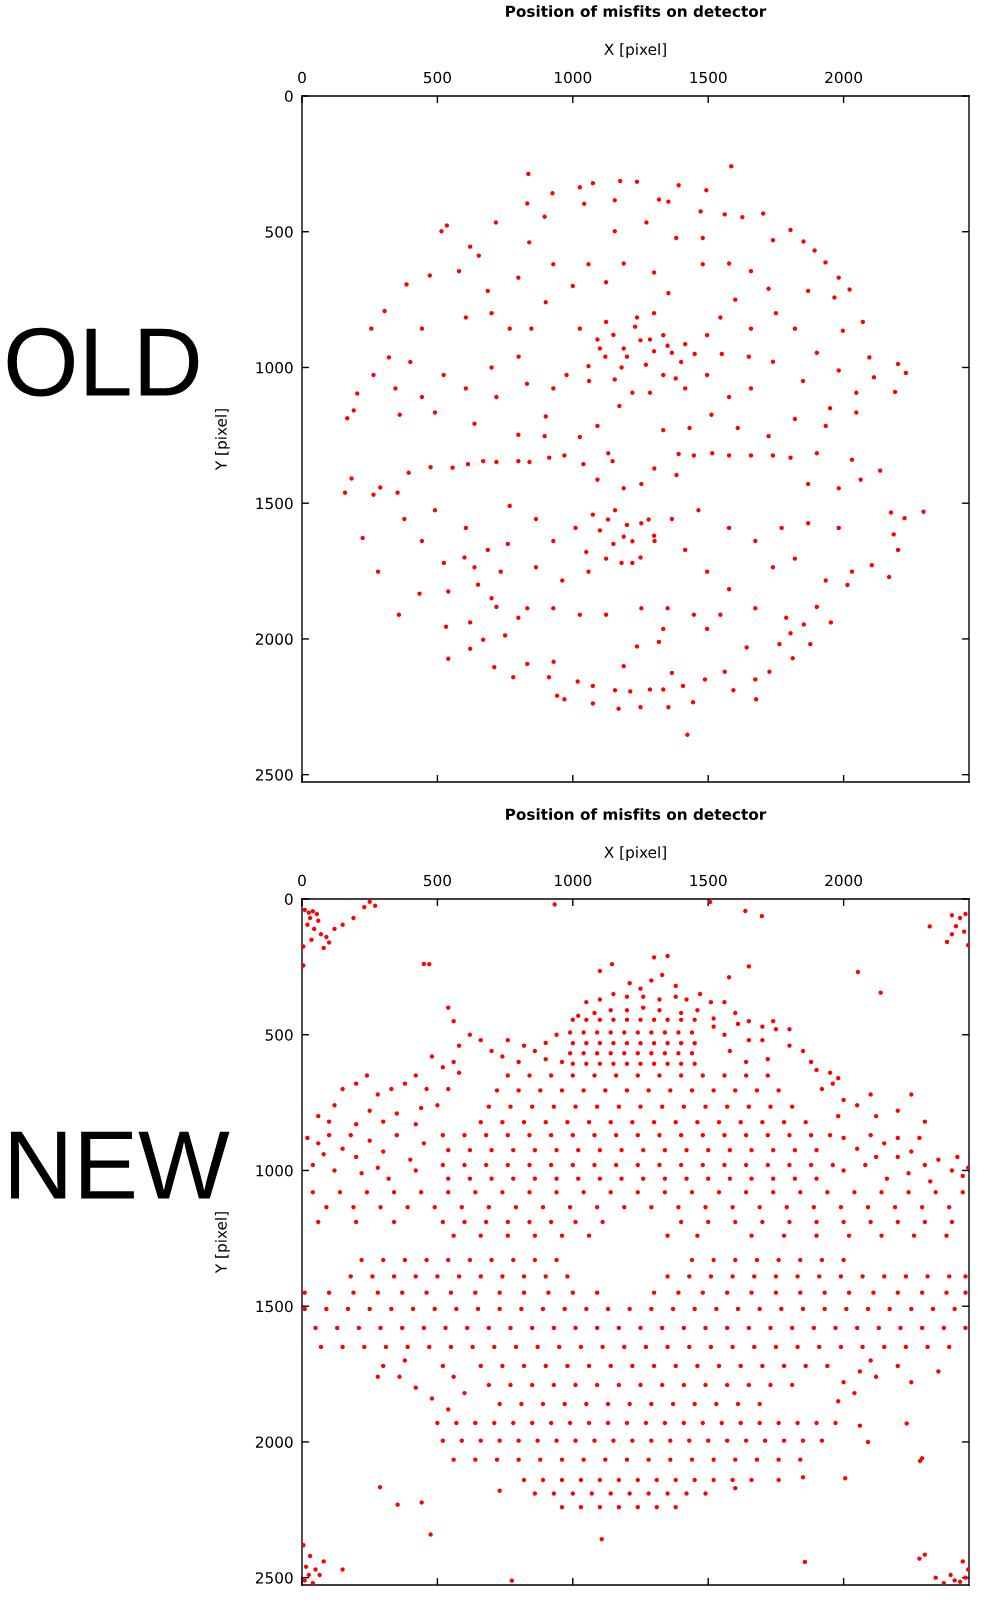 Image resolution: width=1004 pixels, height=1604 pixels. Describe the element at coordinates (103, 362) in the screenshot. I see `text: OLD` at that location.